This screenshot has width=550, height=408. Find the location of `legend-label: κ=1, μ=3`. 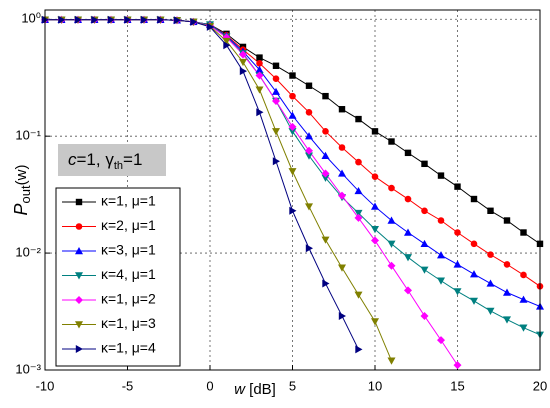

legend-label: κ=1, μ=3 is located at coordinates (128, 323).